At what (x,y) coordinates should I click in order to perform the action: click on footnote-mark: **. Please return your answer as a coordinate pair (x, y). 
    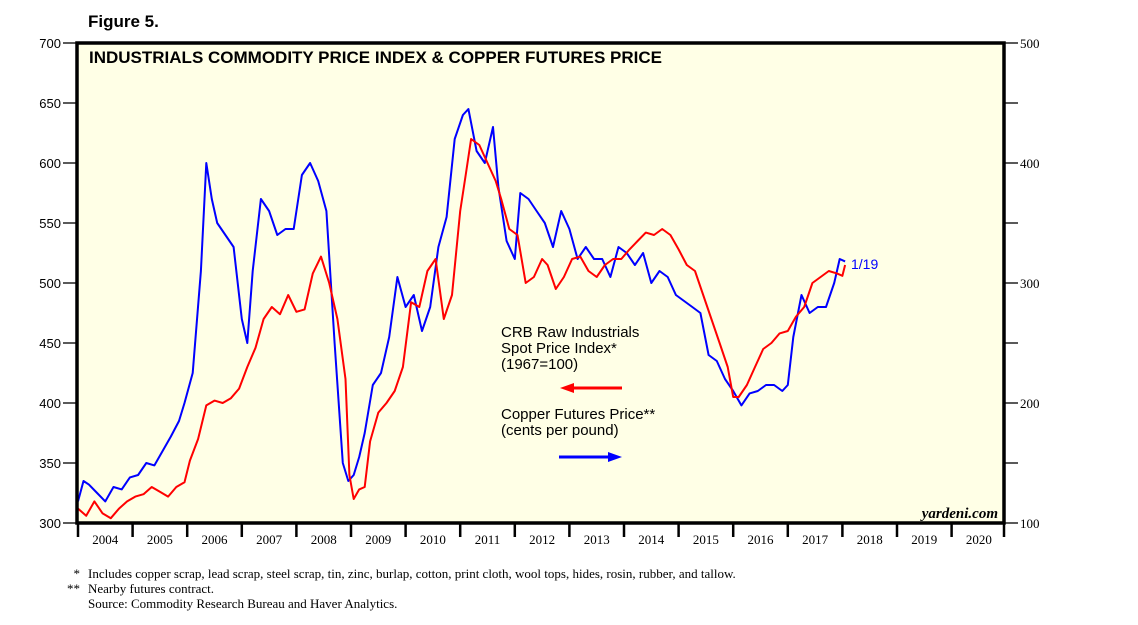
    Looking at the image, I should click on (73, 588).